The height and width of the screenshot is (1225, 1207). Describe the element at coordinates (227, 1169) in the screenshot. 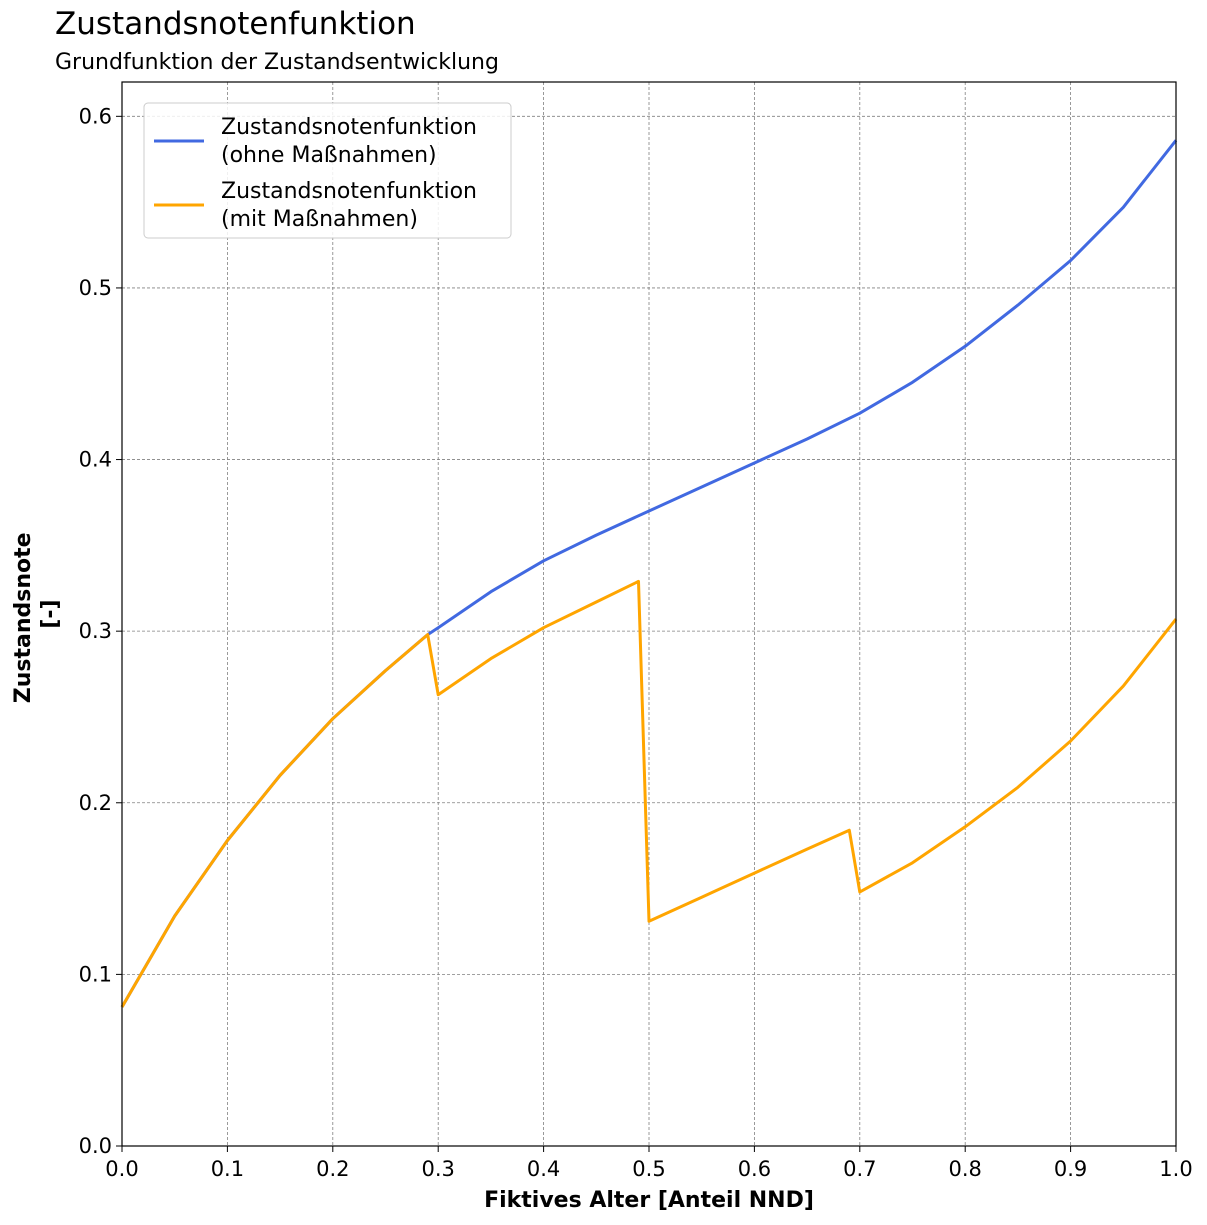

I see `x-tick-label: 0.1` at that location.